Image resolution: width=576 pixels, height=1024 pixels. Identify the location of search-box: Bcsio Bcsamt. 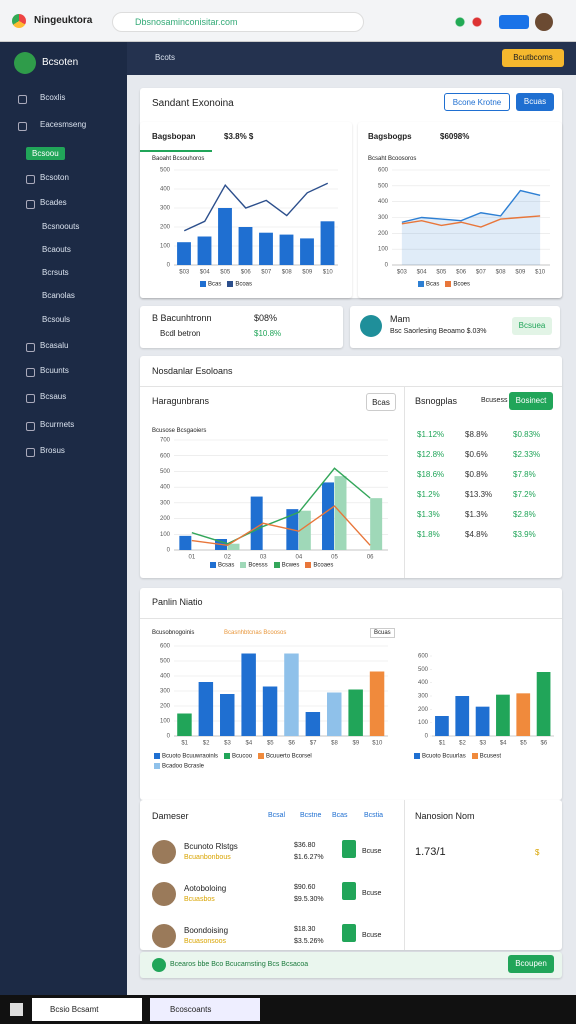
(87, 1009).